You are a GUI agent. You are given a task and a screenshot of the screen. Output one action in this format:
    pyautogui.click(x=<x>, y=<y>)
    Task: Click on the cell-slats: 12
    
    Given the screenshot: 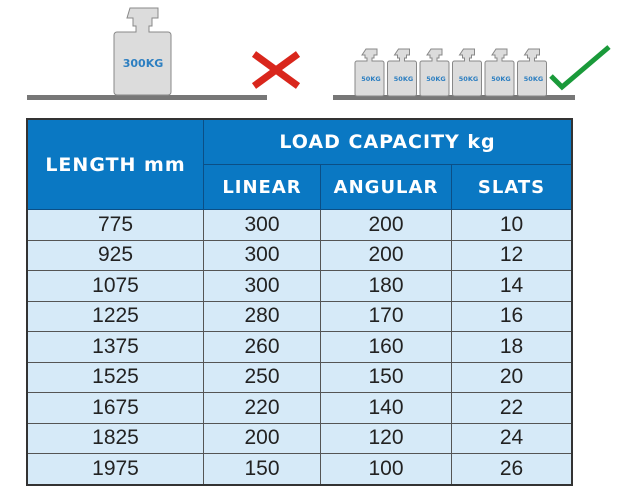 What is the action you would take?
    pyautogui.click(x=512, y=255)
    